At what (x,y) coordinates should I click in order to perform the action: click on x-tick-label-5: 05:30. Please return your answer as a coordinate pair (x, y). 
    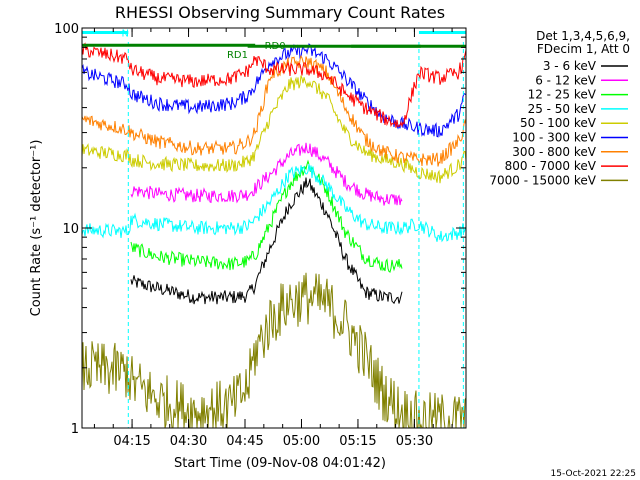
    Looking at the image, I should click on (414, 441).